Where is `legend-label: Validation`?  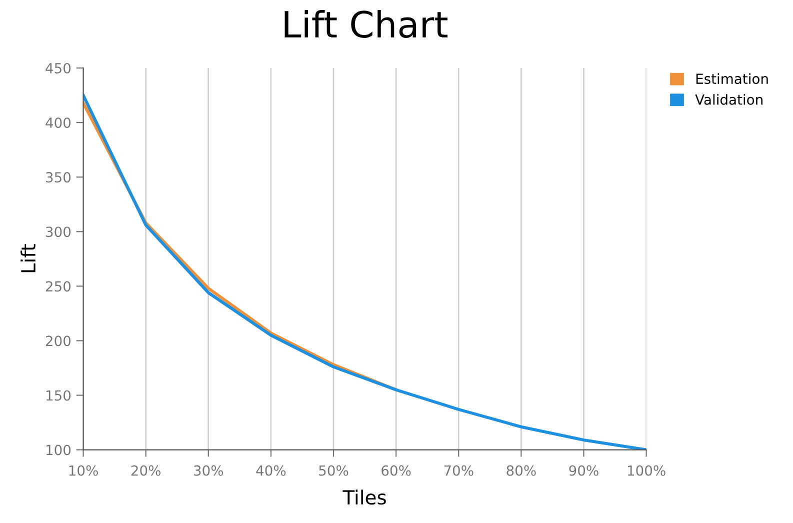 legend-label: Validation is located at coordinates (728, 99).